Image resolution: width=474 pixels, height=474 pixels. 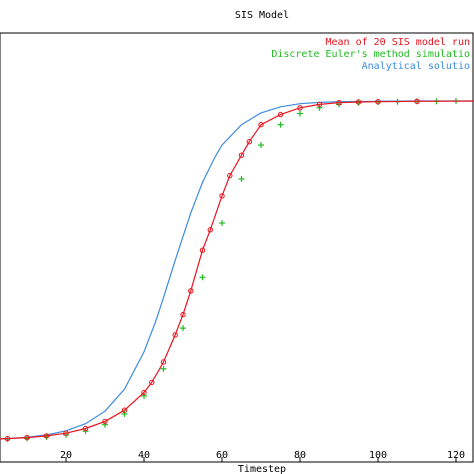 What do you see at coordinates (222, 455) in the screenshot?
I see `x-tick-label: 60` at bounding box center [222, 455].